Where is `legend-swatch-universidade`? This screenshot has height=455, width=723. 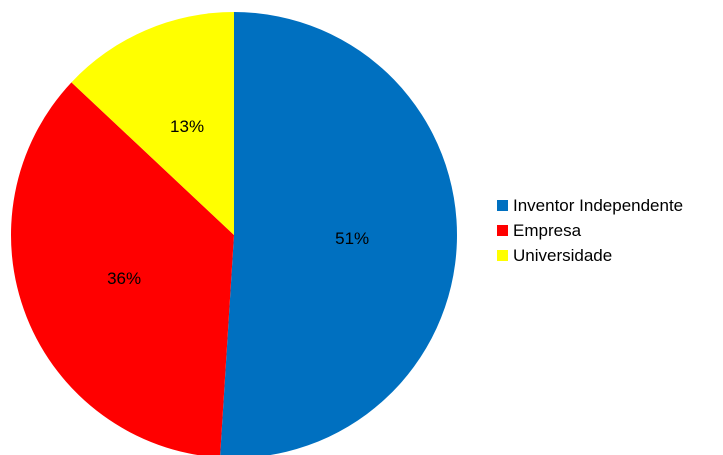 legend-swatch-universidade is located at coordinates (502, 255).